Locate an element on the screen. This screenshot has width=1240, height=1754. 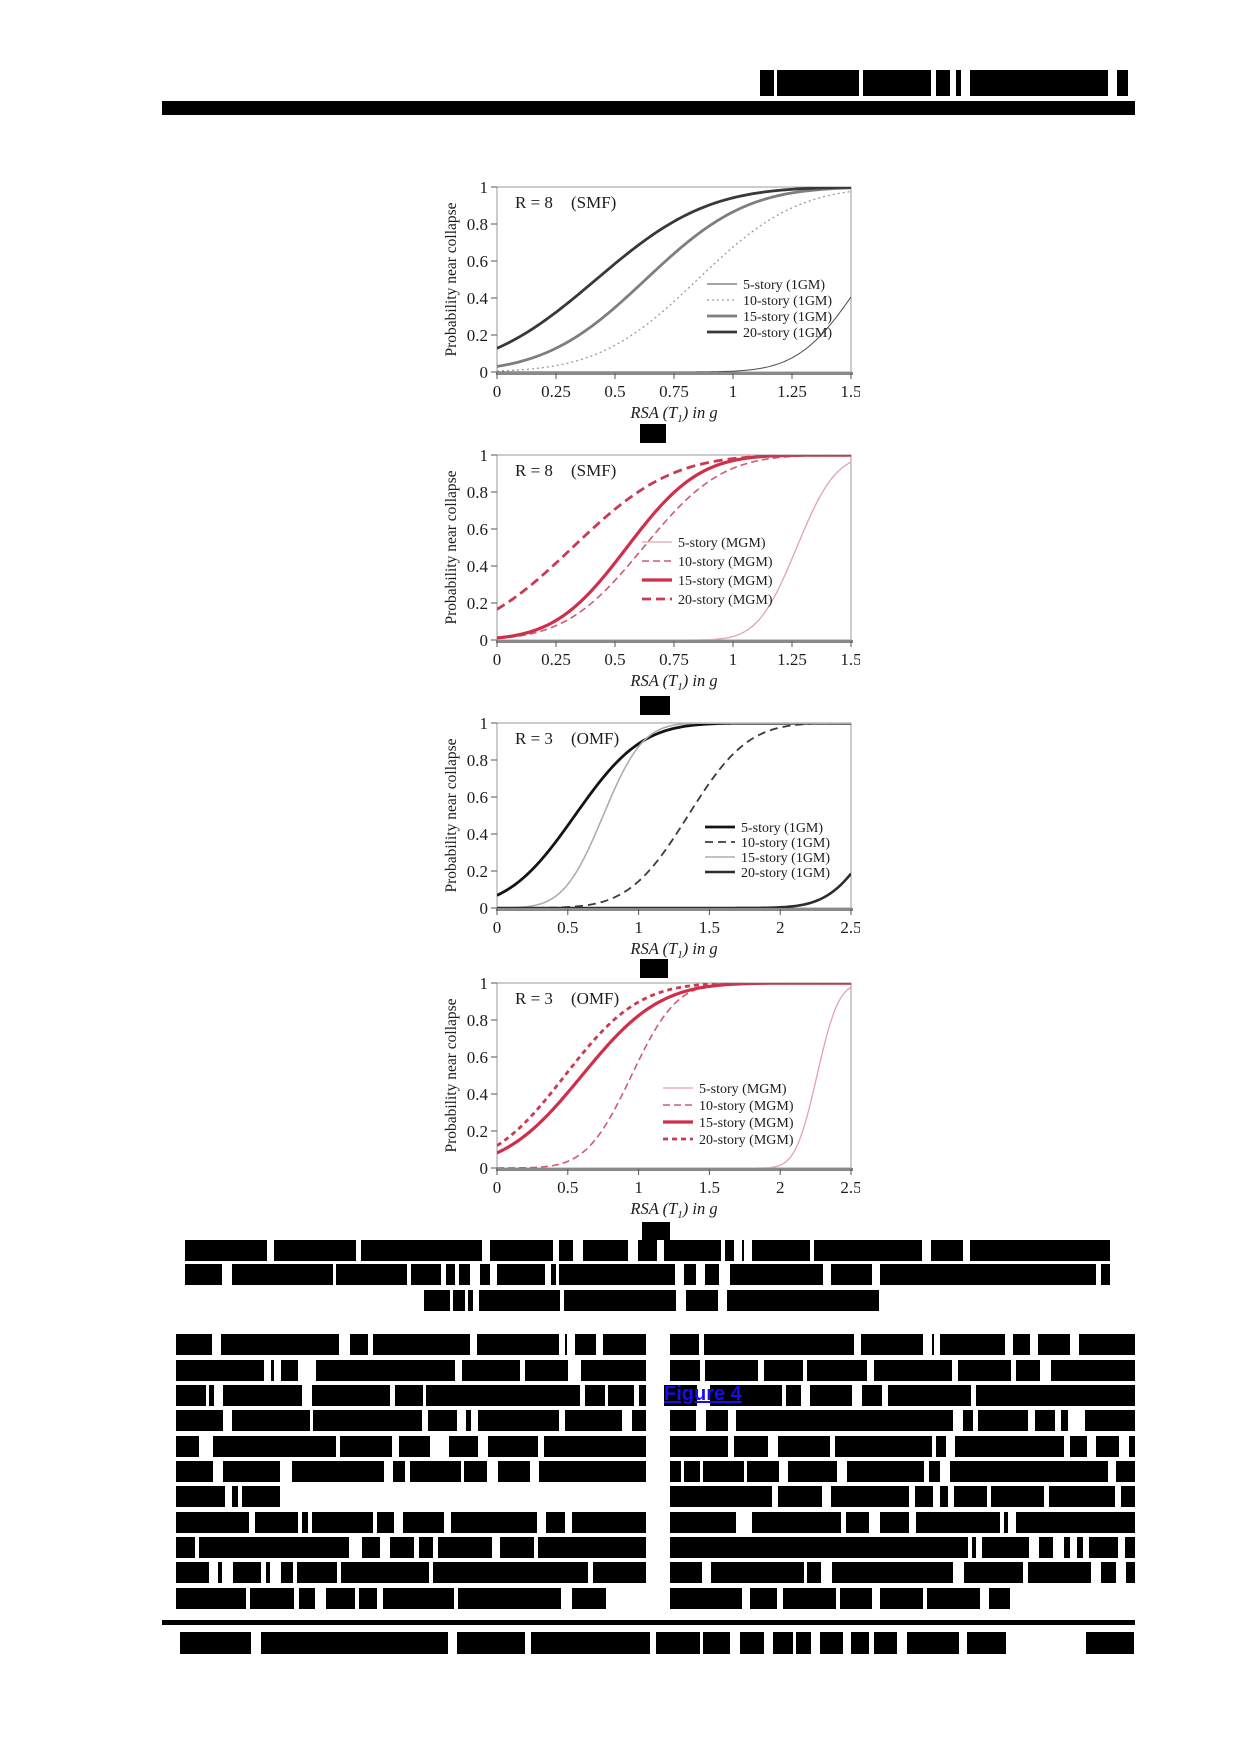
y-tick-label: 1 is located at coordinates (484, 455).